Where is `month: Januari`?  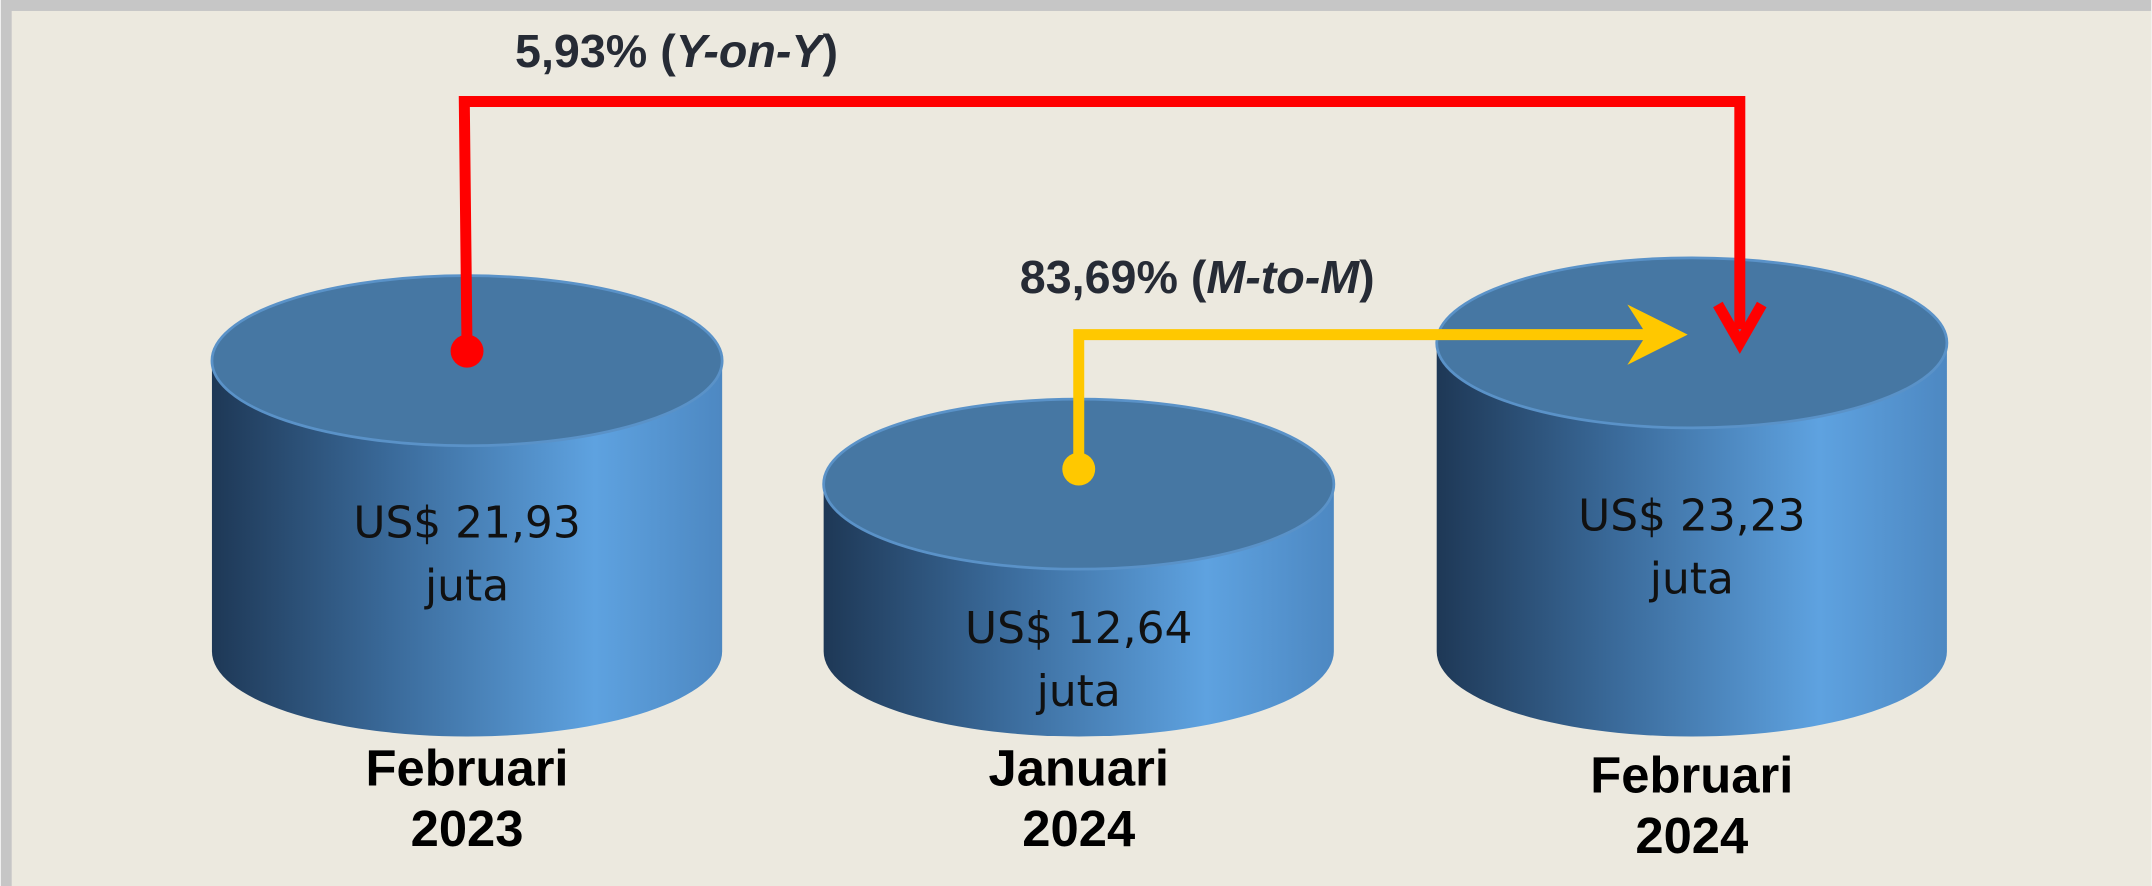 month: Januari is located at coordinates (1079, 768).